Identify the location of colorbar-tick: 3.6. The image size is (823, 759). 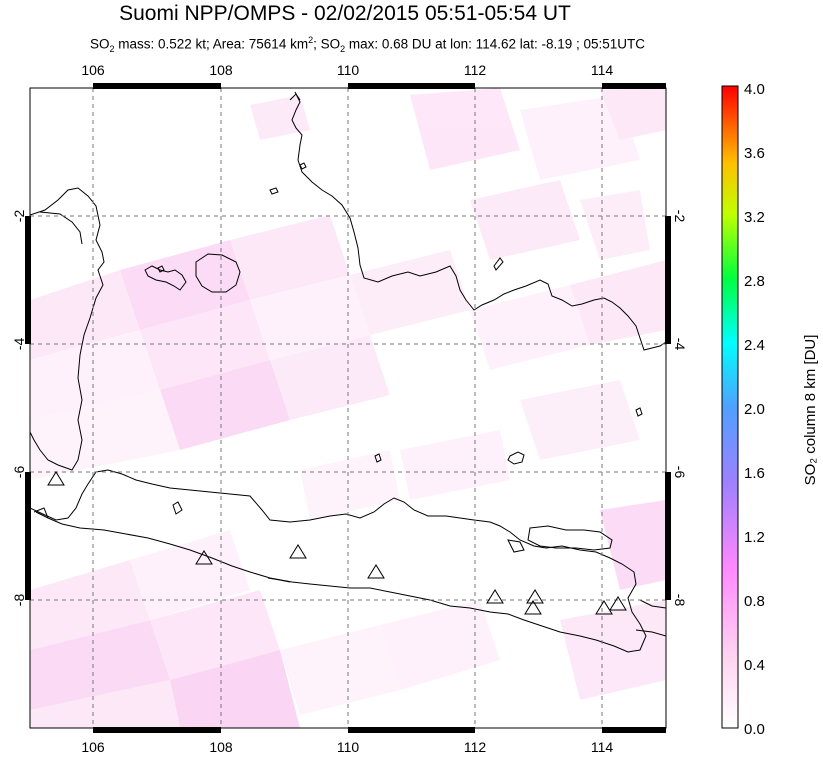
(754, 153).